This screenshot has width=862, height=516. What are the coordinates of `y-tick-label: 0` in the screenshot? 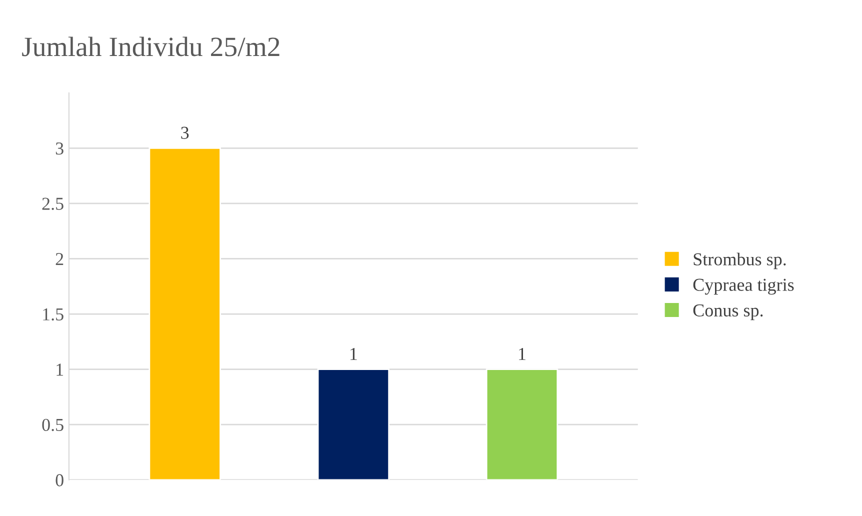 It's located at (60, 480).